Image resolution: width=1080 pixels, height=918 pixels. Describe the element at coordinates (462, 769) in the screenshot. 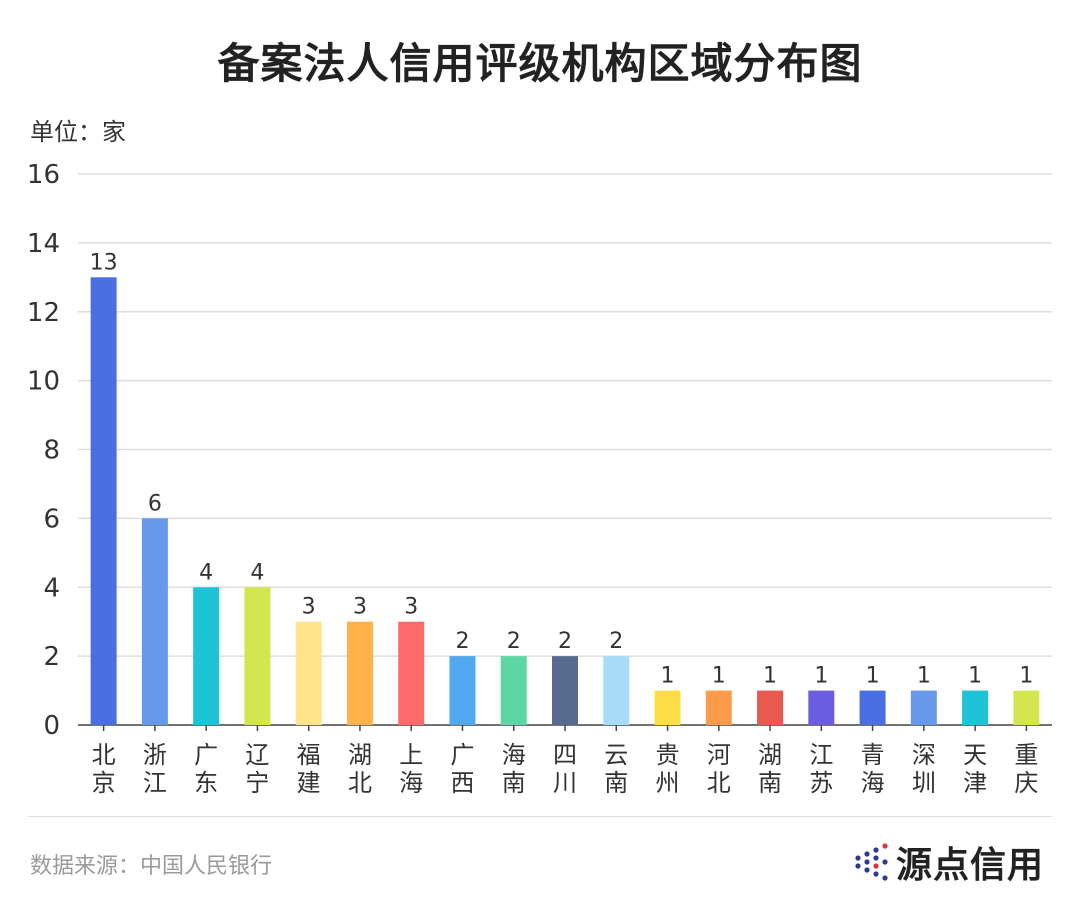

I see `x-tick-label: 广西` at that location.